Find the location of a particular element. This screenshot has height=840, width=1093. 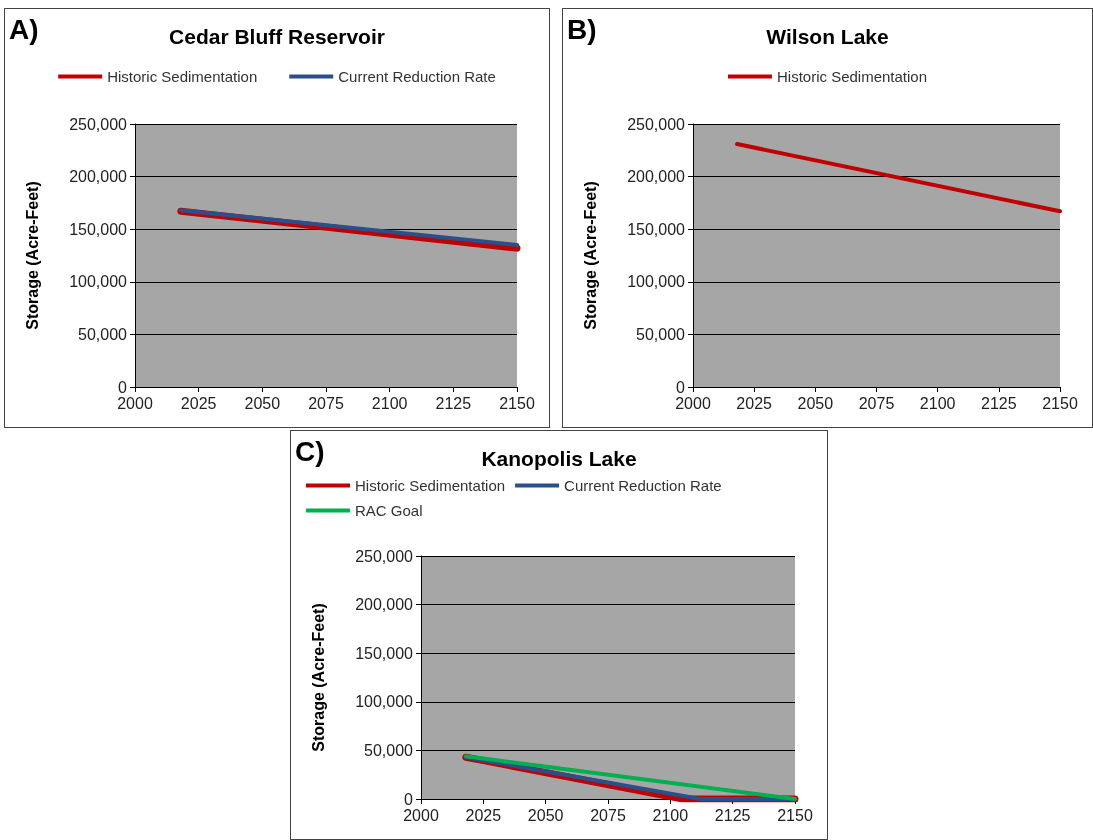

chart-title: Wilson Lake is located at coordinates (827, 36).